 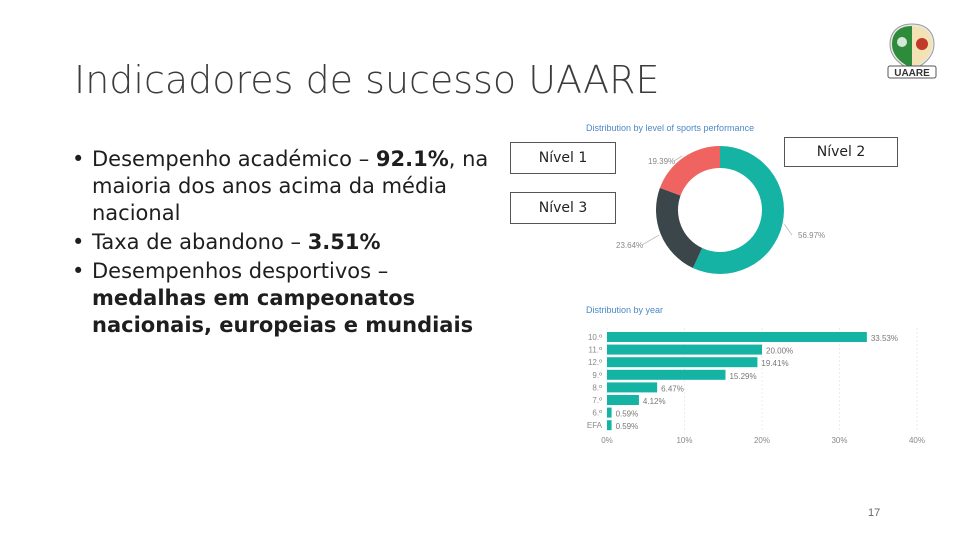 What do you see at coordinates (200, 242) in the screenshot?
I see `bullet-text: Taxa de abandono –` at bounding box center [200, 242].